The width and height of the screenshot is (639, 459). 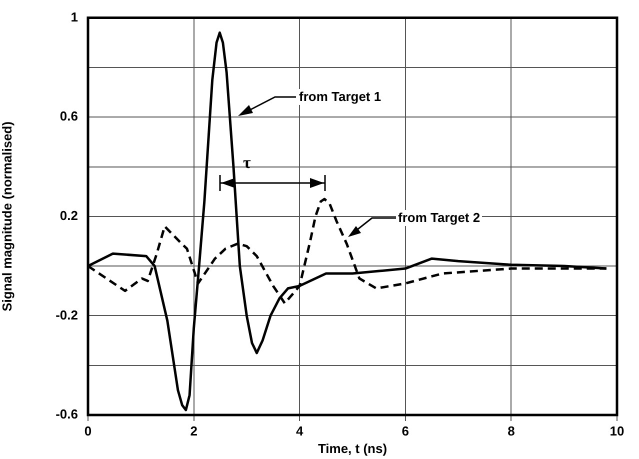 What do you see at coordinates (194, 430) in the screenshot?
I see `x-tick-label: 2` at bounding box center [194, 430].